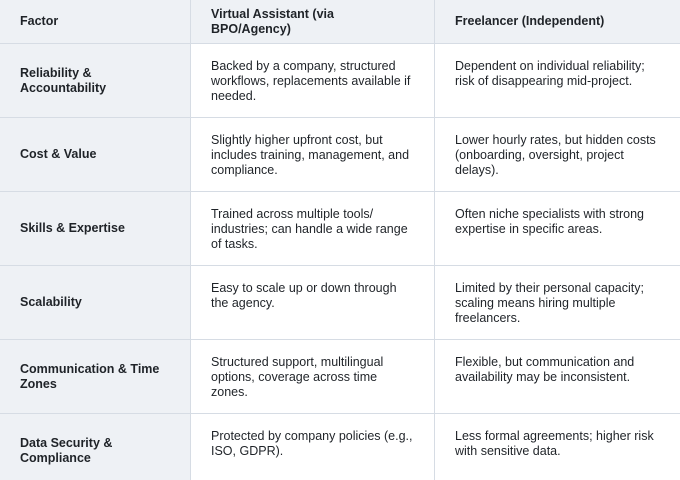 Image resolution: width=680 pixels, height=480 pixels. Describe the element at coordinates (95, 80) in the screenshot. I see `factor-cell: Reliability & Accountability` at that location.